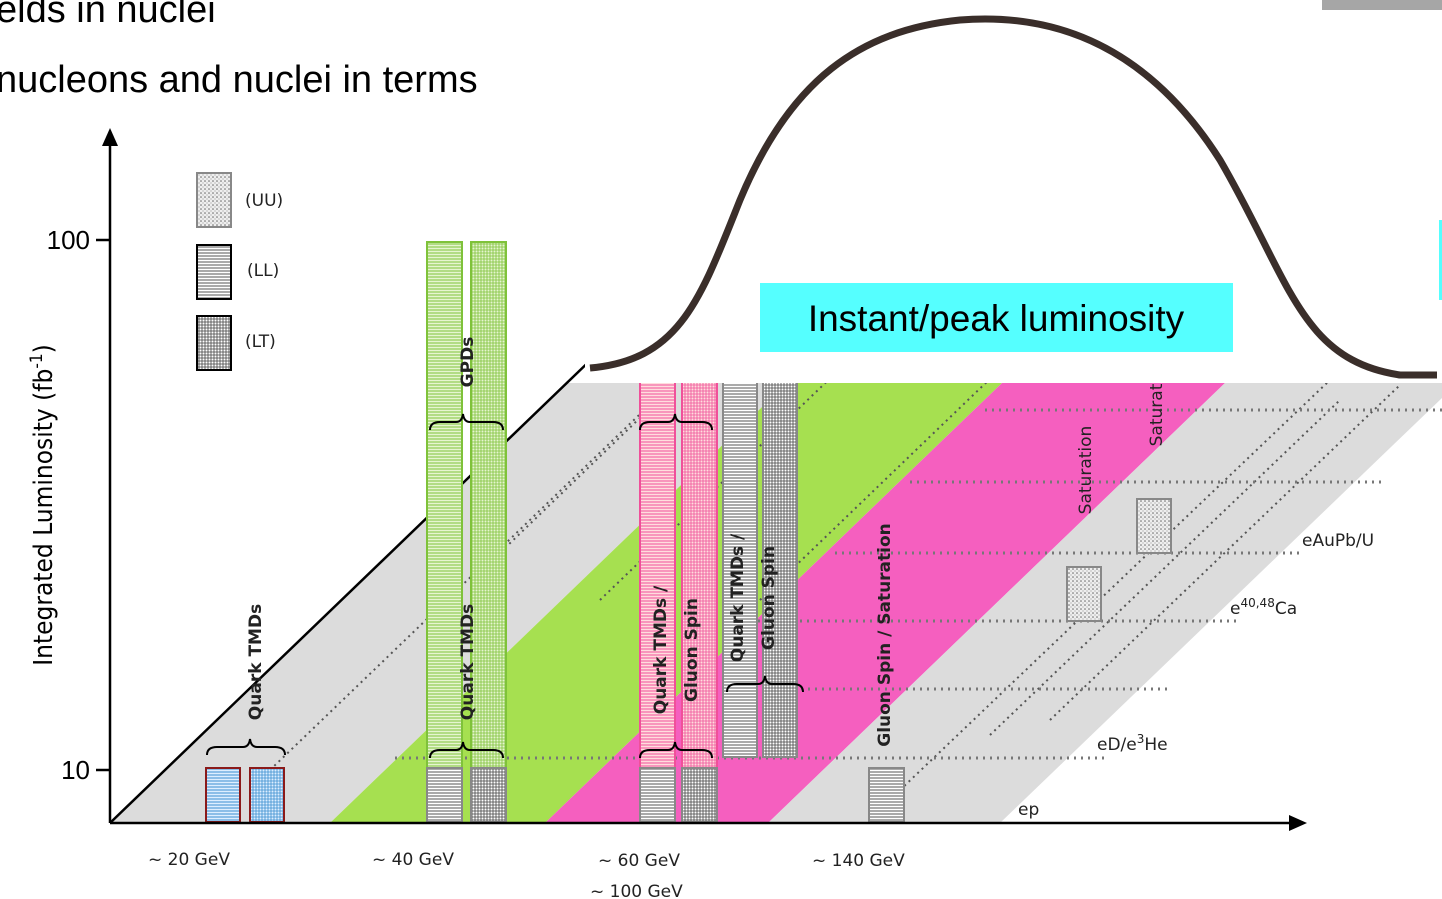 The image size is (1442, 899). I want to click on beam-label: e40,48Ca, so click(1263, 607).